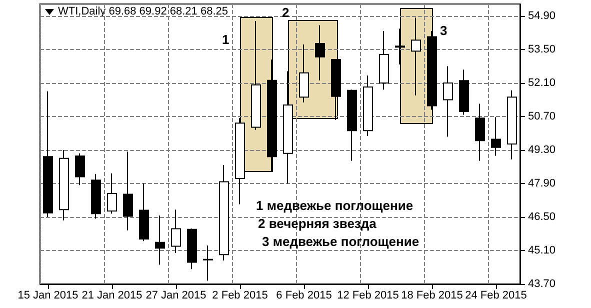  I want to click on x-tick-label: 18 Feb 2015, so click(432, 296).